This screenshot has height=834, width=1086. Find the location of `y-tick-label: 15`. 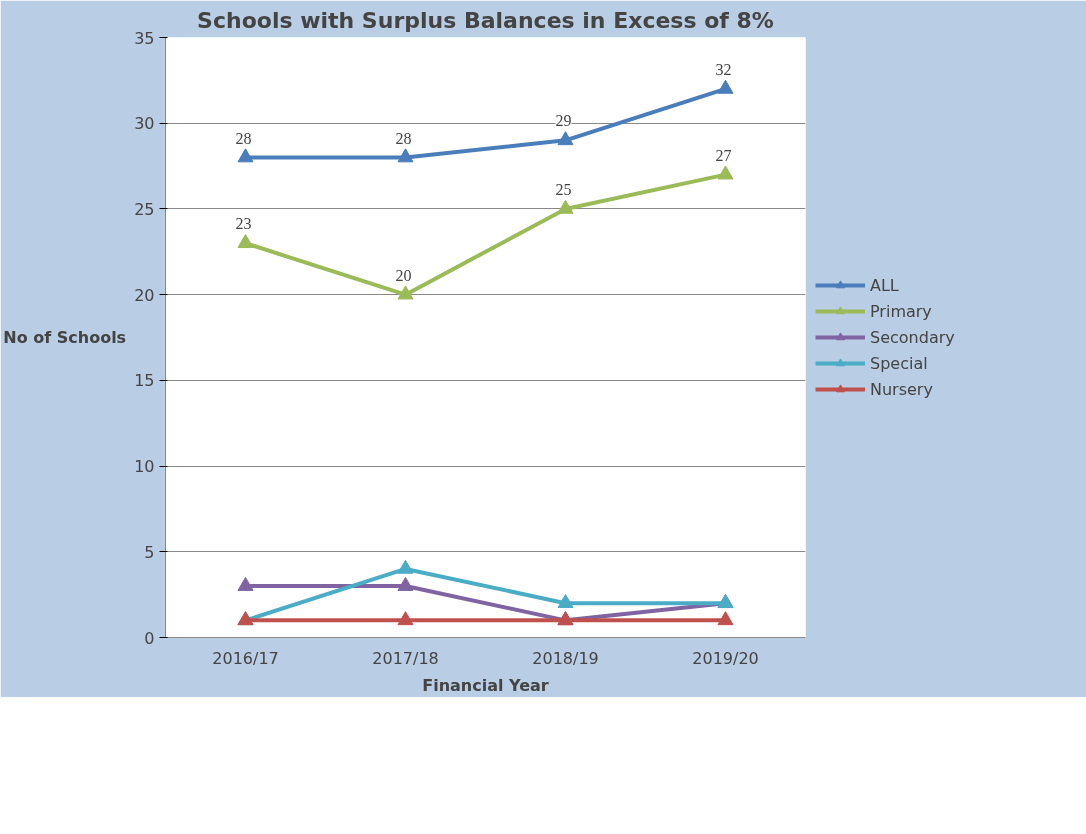

y-tick-label: 15 is located at coordinates (144, 381).